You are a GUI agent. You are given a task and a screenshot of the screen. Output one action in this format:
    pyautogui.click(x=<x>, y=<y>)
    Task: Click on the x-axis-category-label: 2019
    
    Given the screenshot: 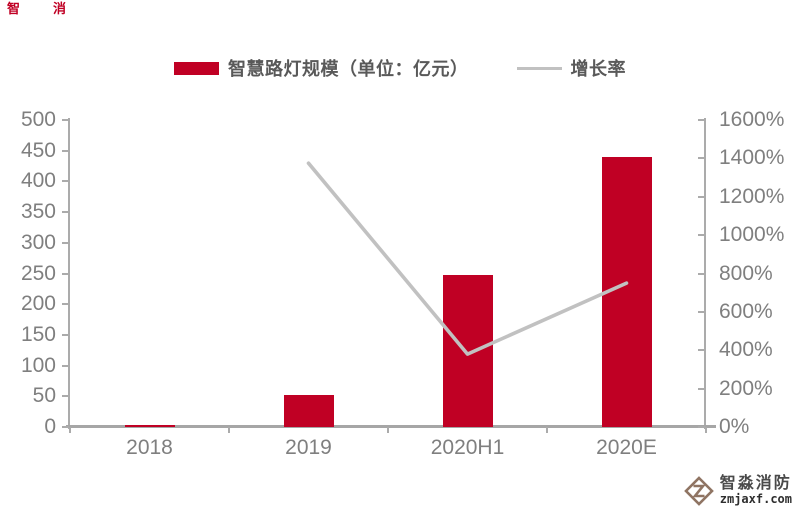 What is the action you would take?
    pyautogui.click(x=308, y=447)
    